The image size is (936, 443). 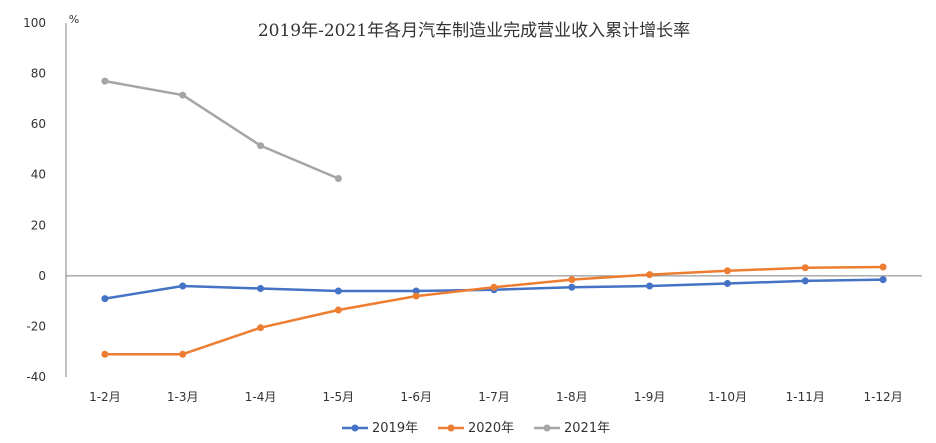 I want to click on y-axis: 100 80 60 40 20 0 -20 -40, so click(x=45, y=200).